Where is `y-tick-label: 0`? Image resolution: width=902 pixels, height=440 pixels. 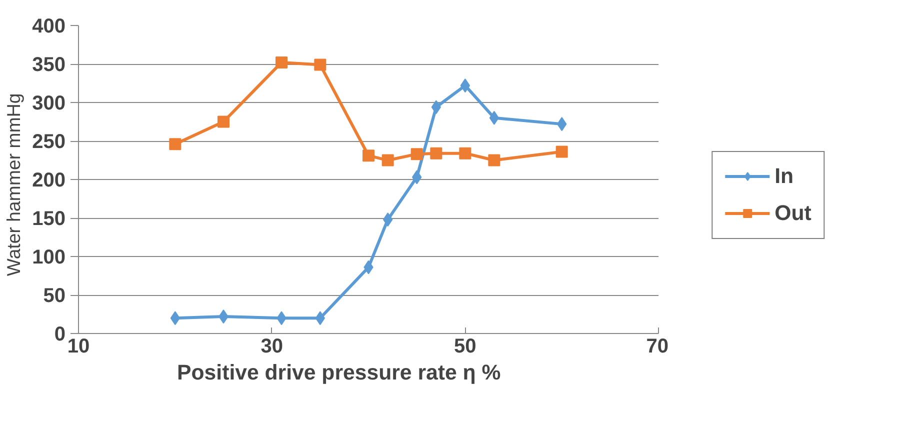
y-tick-label: 0 is located at coordinates (60, 335).